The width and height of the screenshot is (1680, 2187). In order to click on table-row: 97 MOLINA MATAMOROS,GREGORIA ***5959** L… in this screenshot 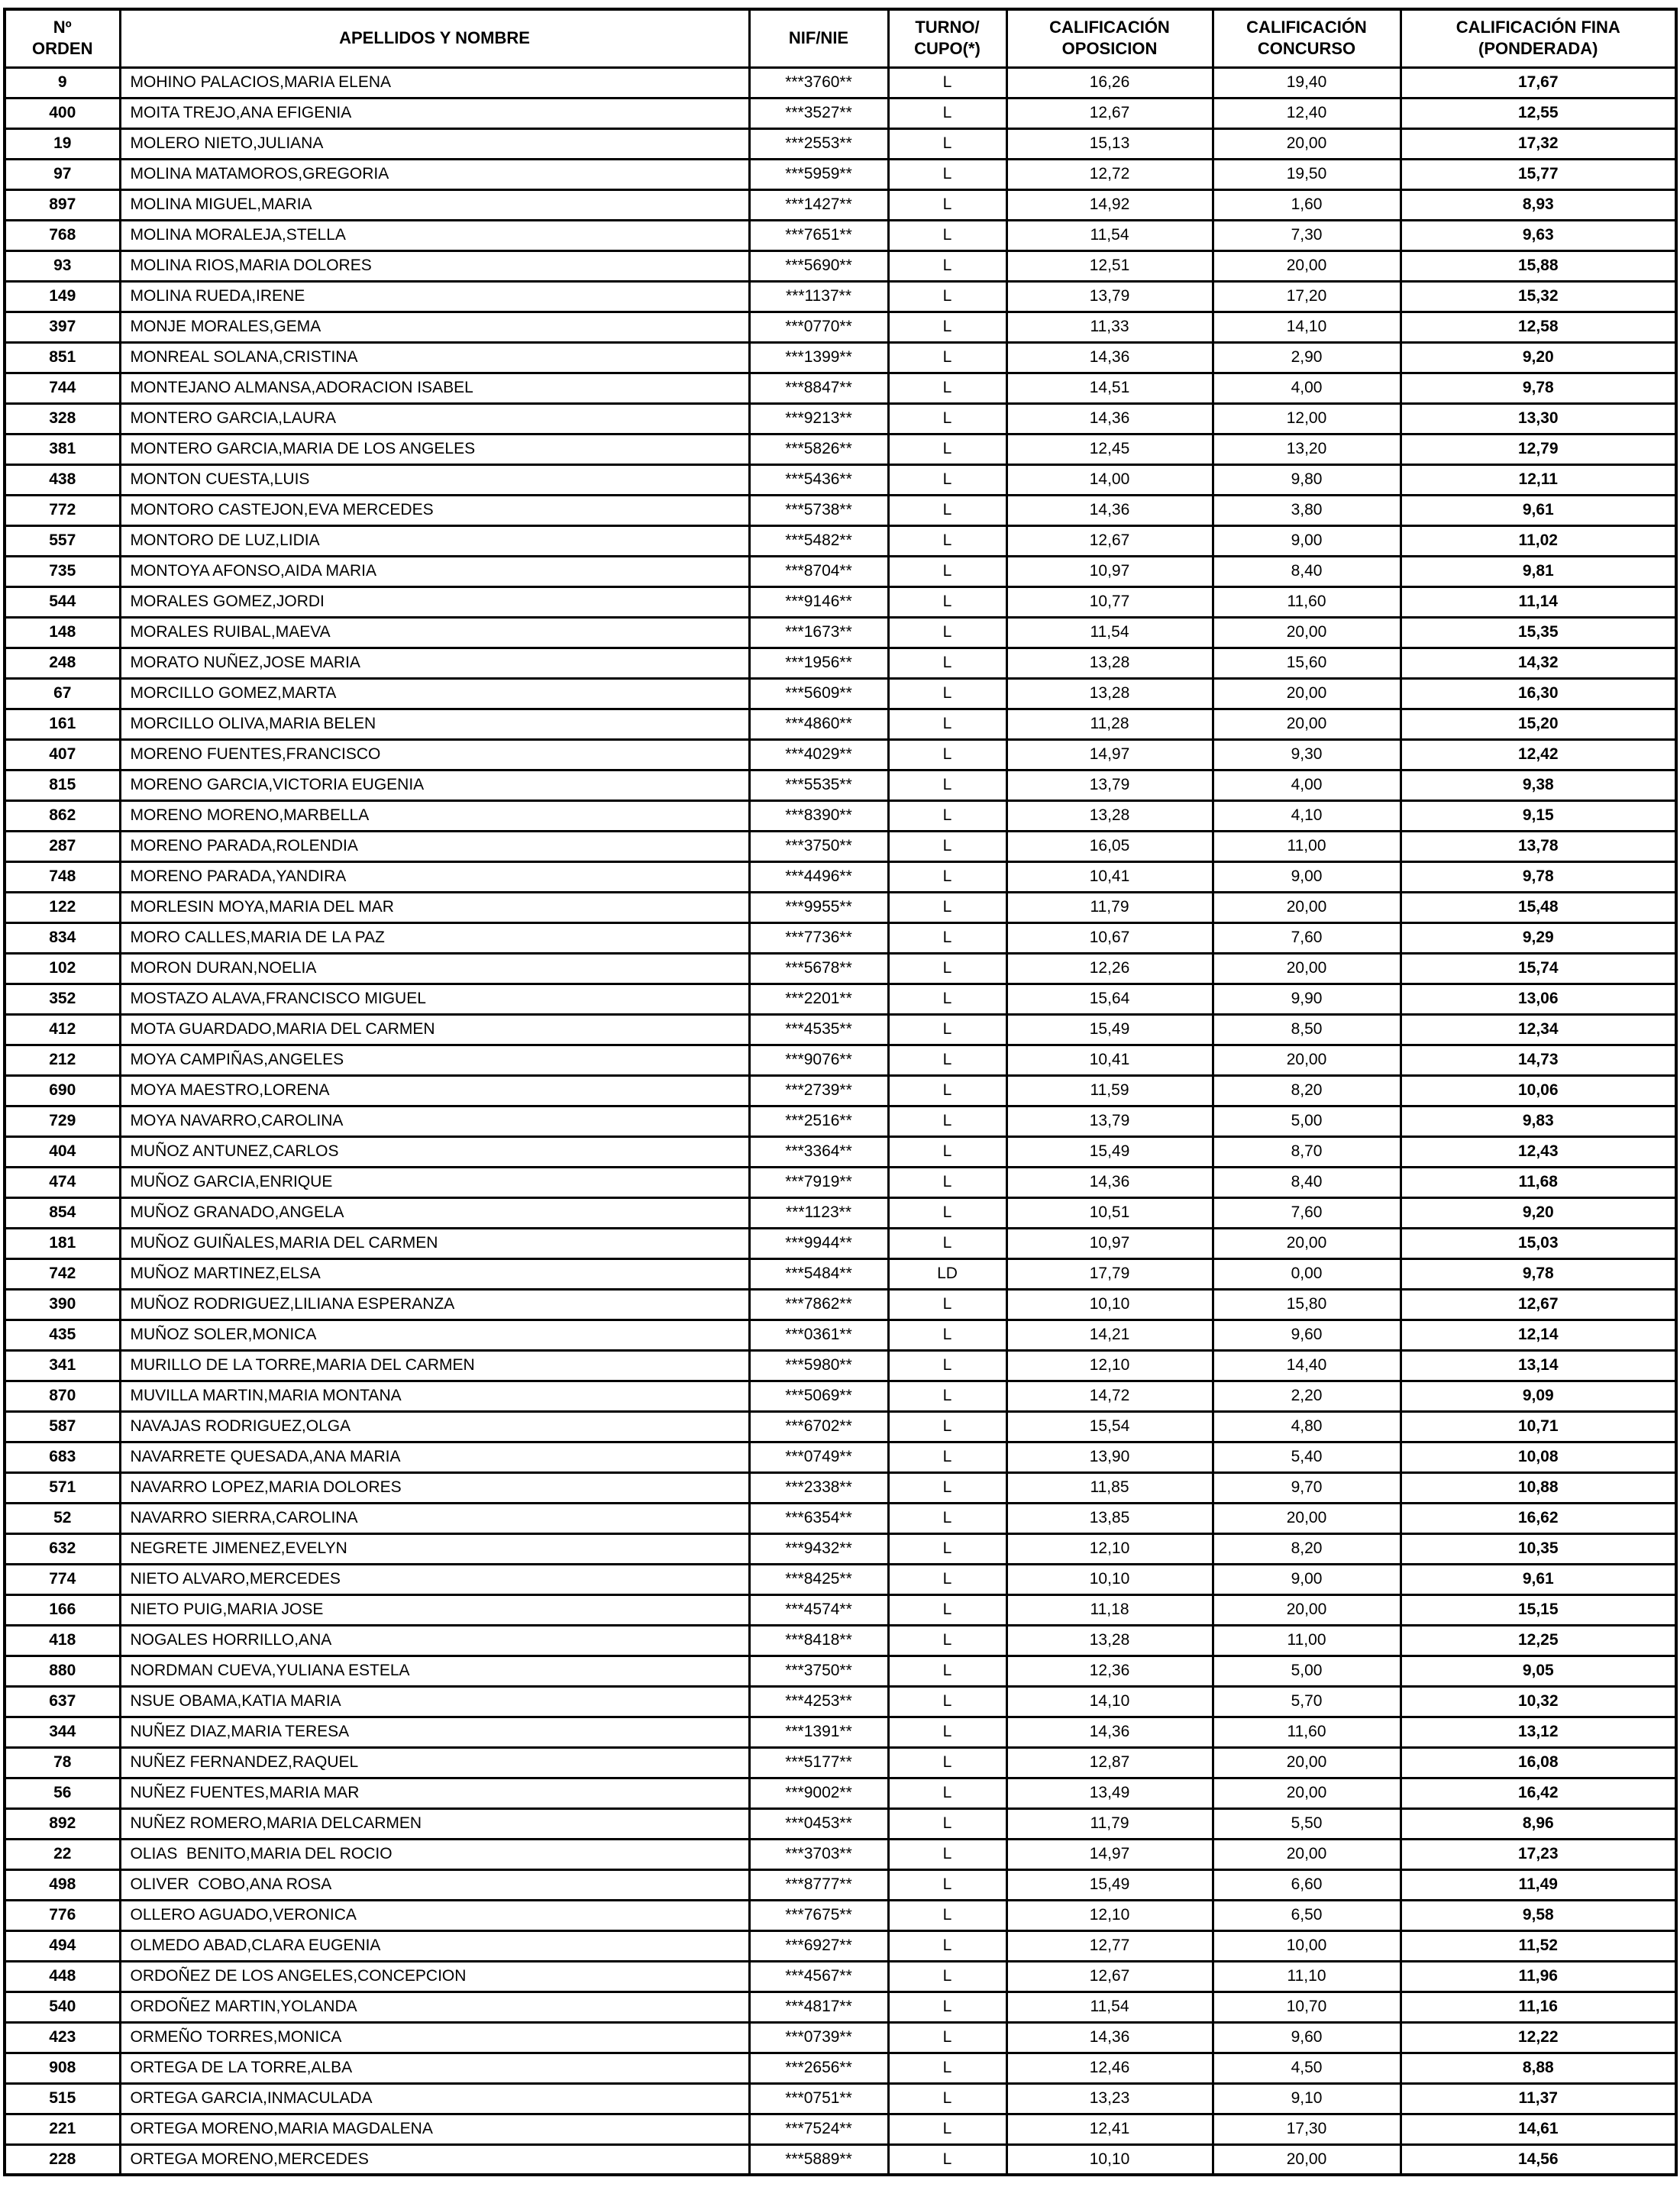, I will do `click(840, 174)`.